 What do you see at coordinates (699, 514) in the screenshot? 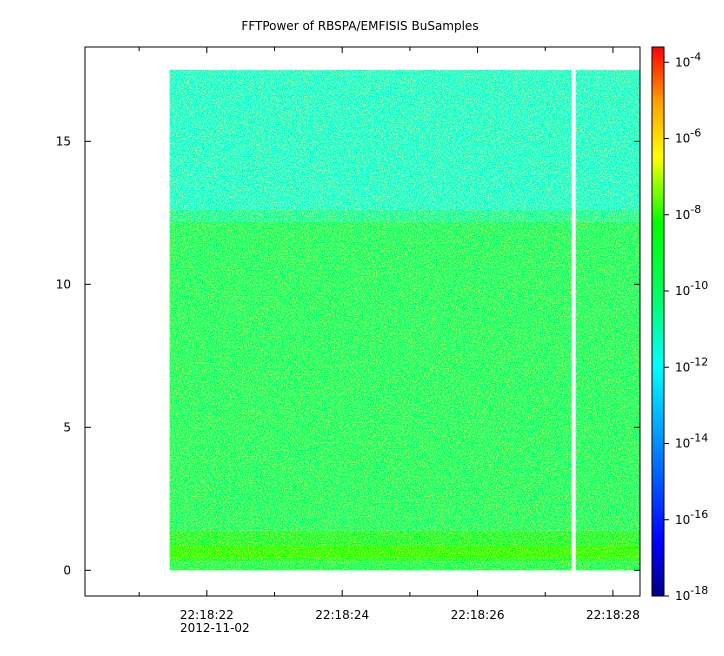
I see `colorbar-tick-exponent: -16` at bounding box center [699, 514].